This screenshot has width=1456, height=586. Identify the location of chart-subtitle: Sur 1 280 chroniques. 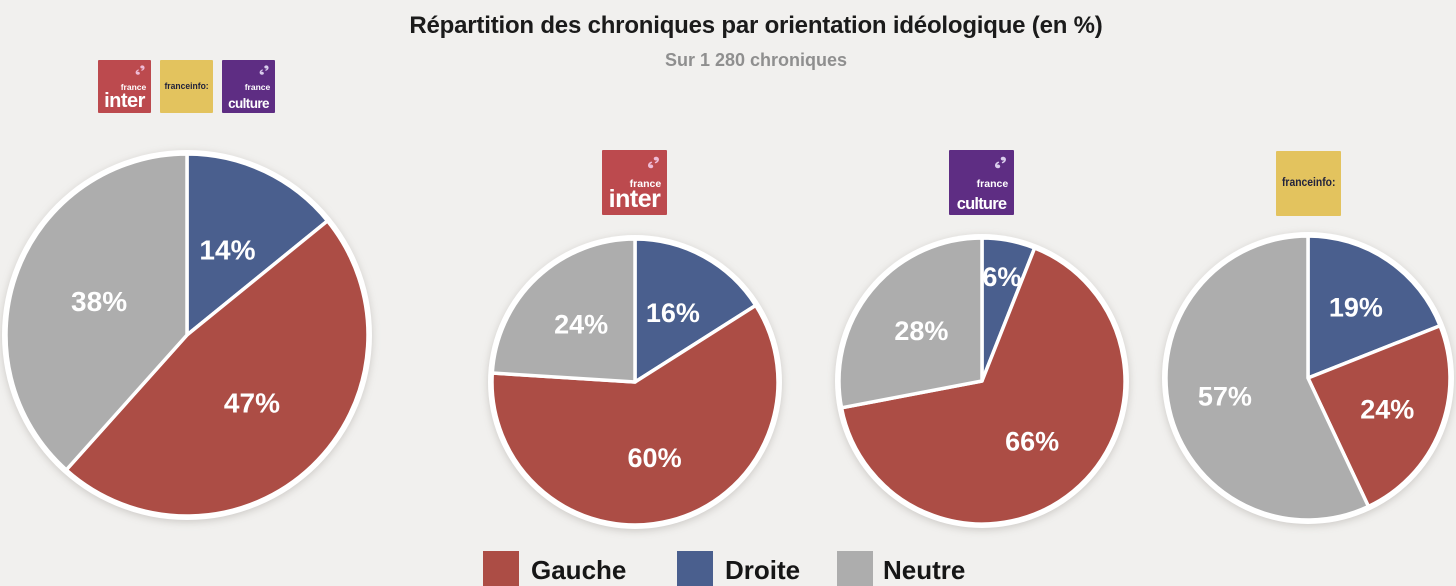
(756, 60).